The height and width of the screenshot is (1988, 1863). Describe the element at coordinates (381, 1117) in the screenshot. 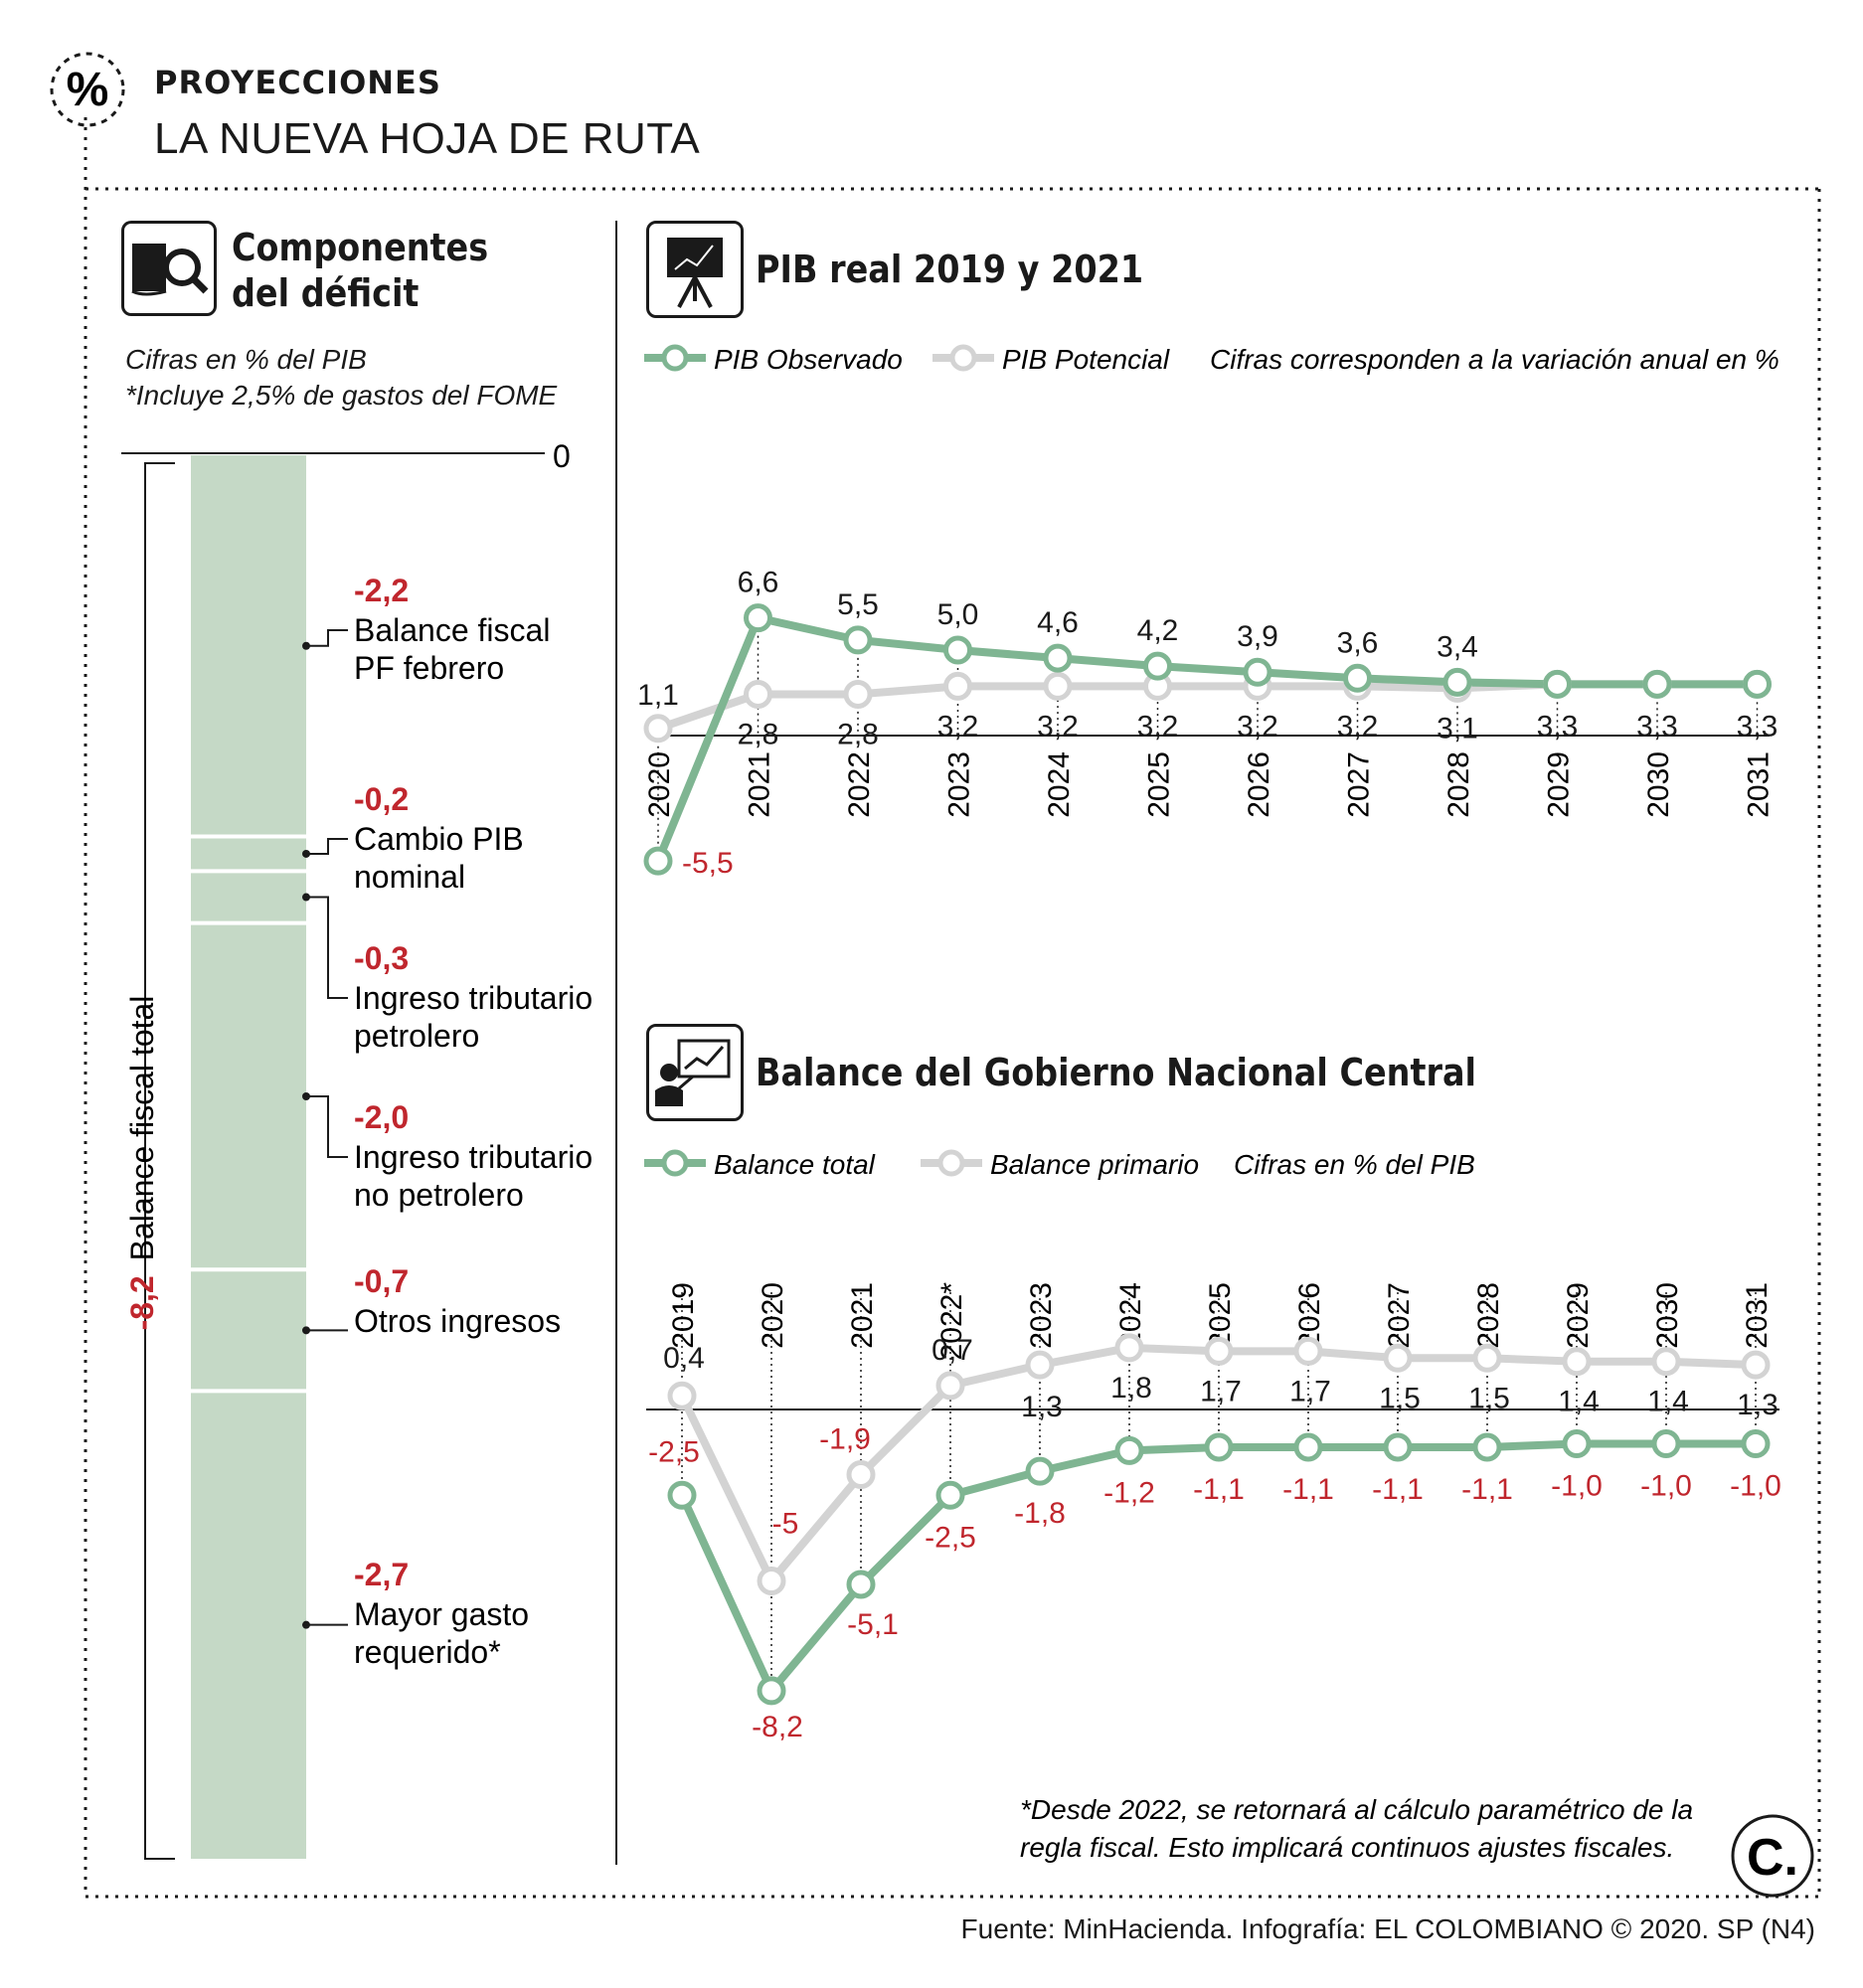

I see `deficit-value-3: -2,0` at that location.